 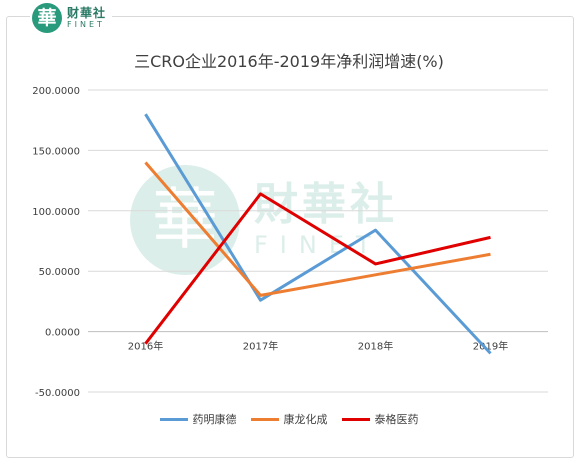 What do you see at coordinates (145, 346) in the screenshot?
I see `x-tick-label: 2016年` at bounding box center [145, 346].